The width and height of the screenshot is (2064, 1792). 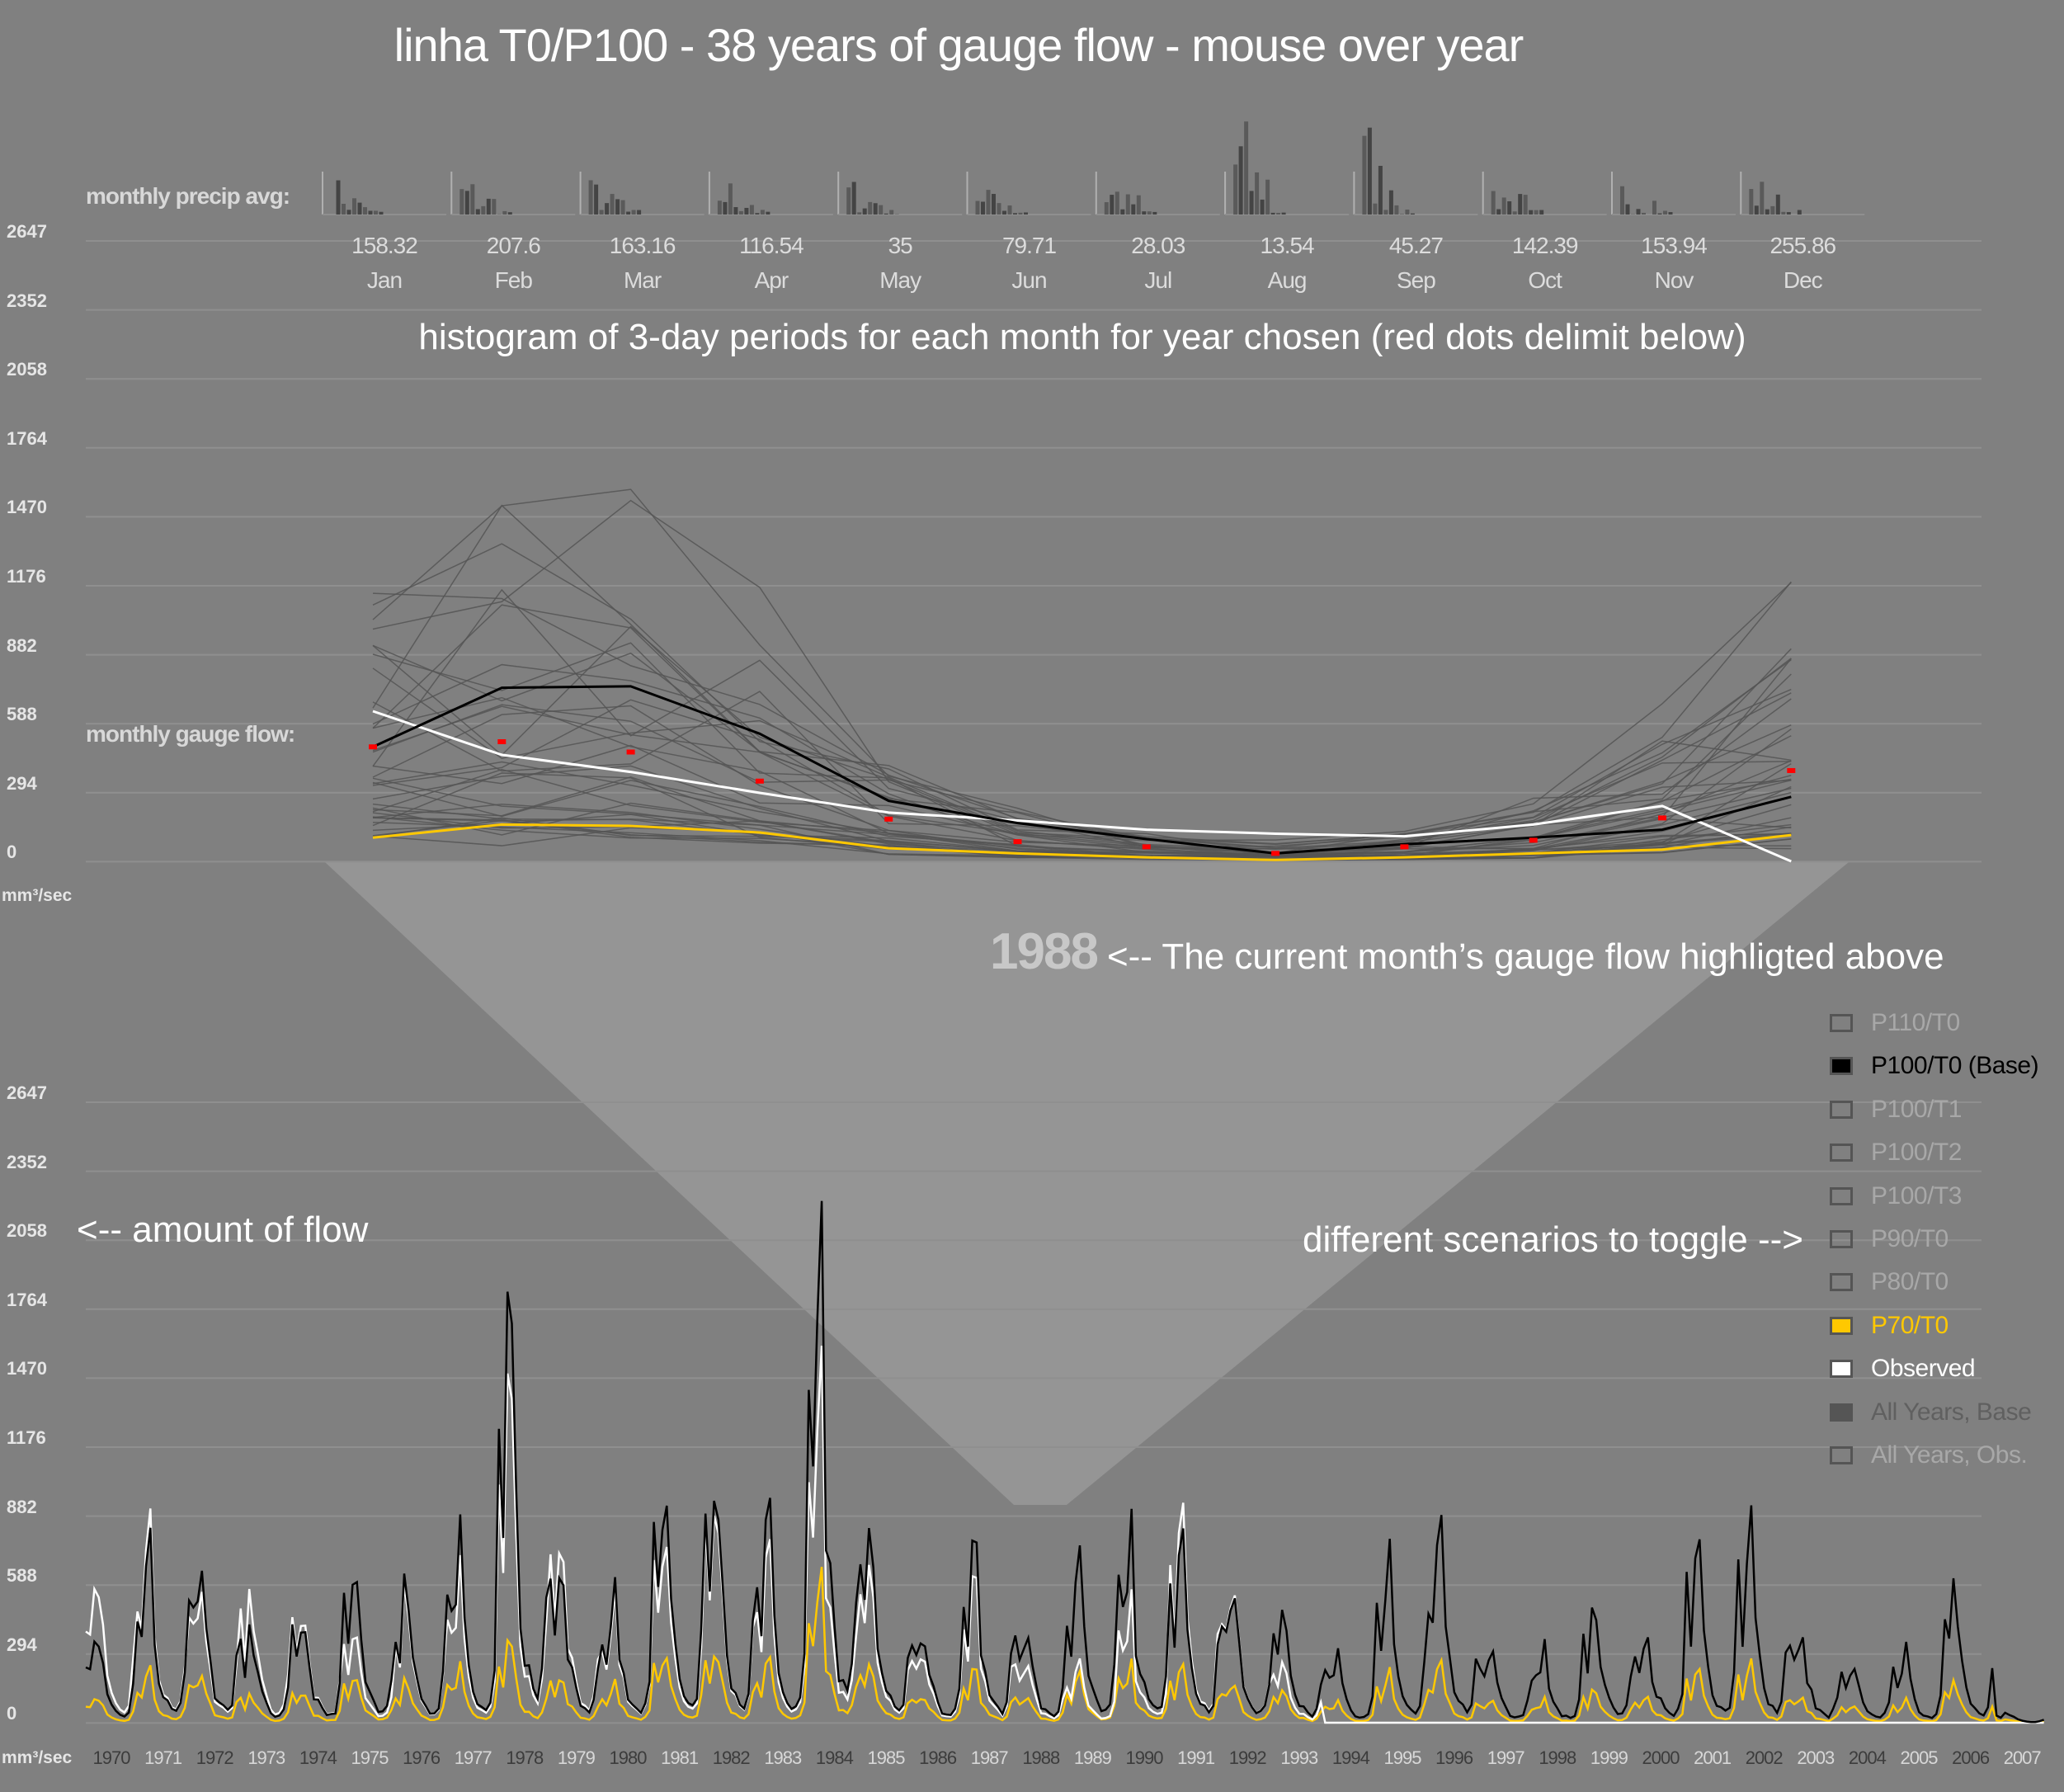 I want to click on year-label: 2002, so click(x=1764, y=1757).